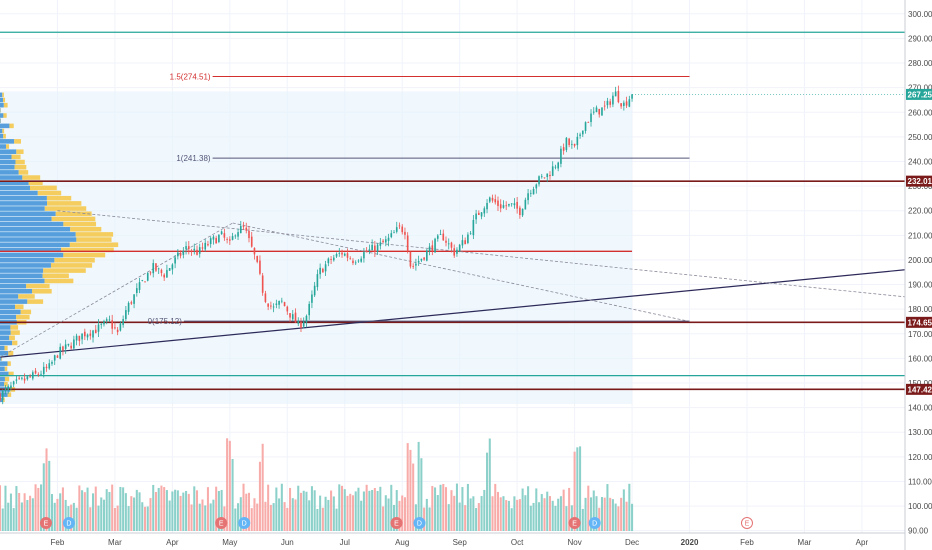  I want to click on y-axis-bg, so click(918, 275).